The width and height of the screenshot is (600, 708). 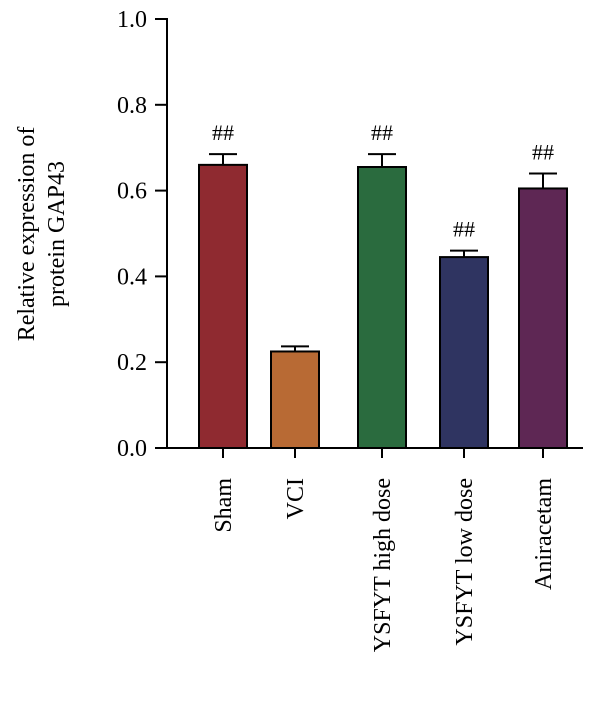 What do you see at coordinates (224, 505) in the screenshot?
I see `x-tick-label: Sham` at bounding box center [224, 505].